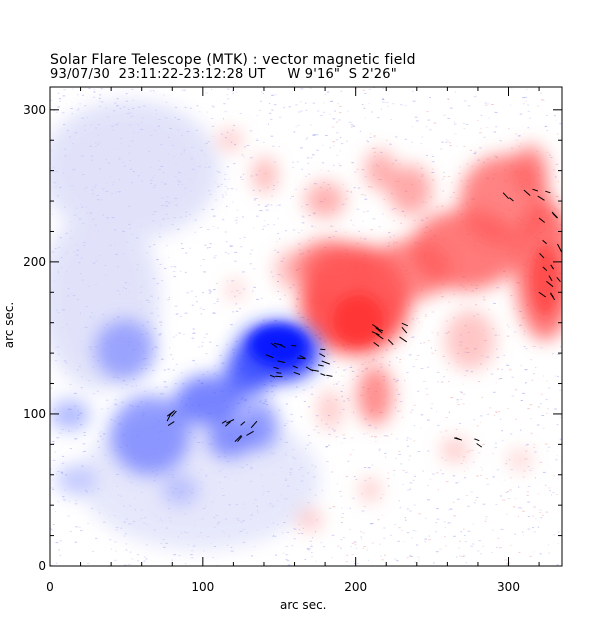  Describe the element at coordinates (446, 295) in the screenshot. I see `positive-core` at that location.